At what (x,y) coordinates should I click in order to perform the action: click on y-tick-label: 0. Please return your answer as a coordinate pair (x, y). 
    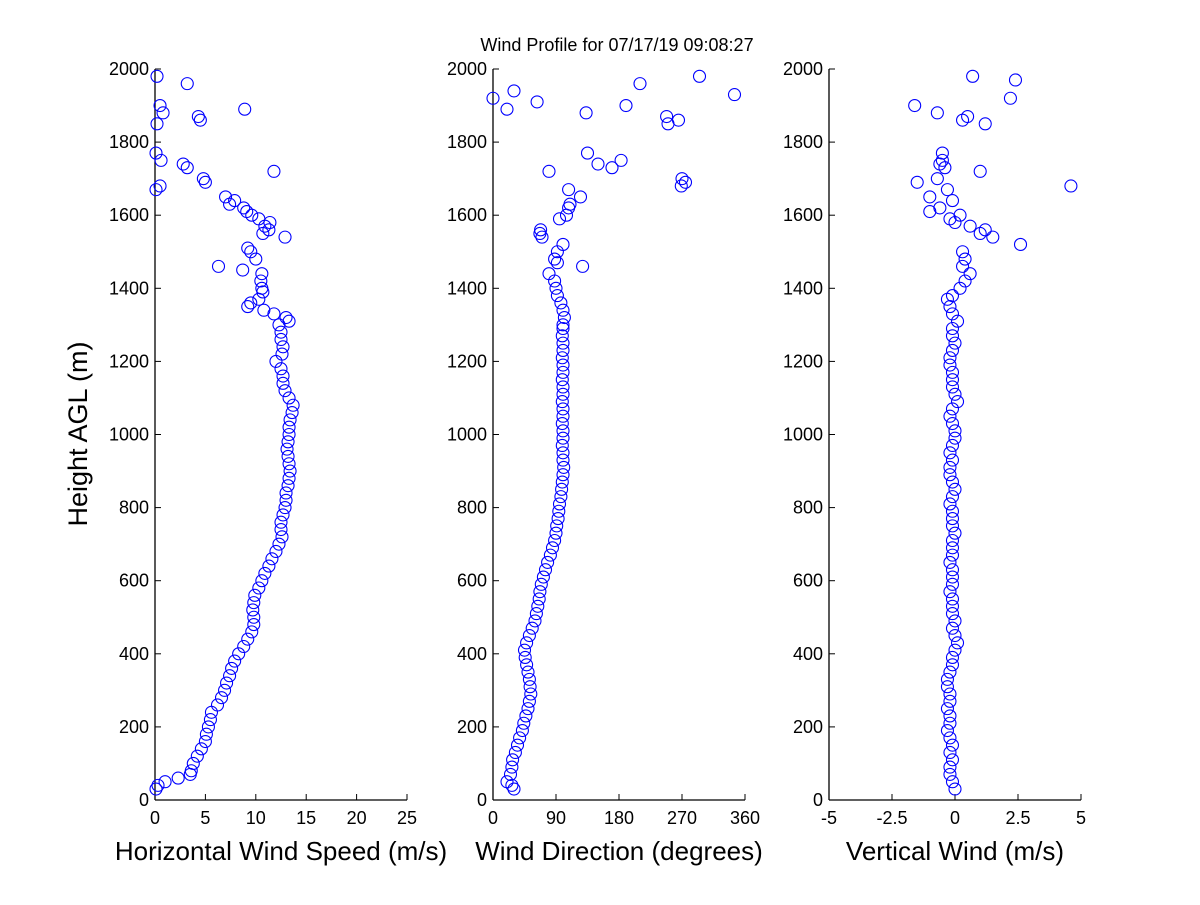
    Looking at the image, I should click on (482, 800).